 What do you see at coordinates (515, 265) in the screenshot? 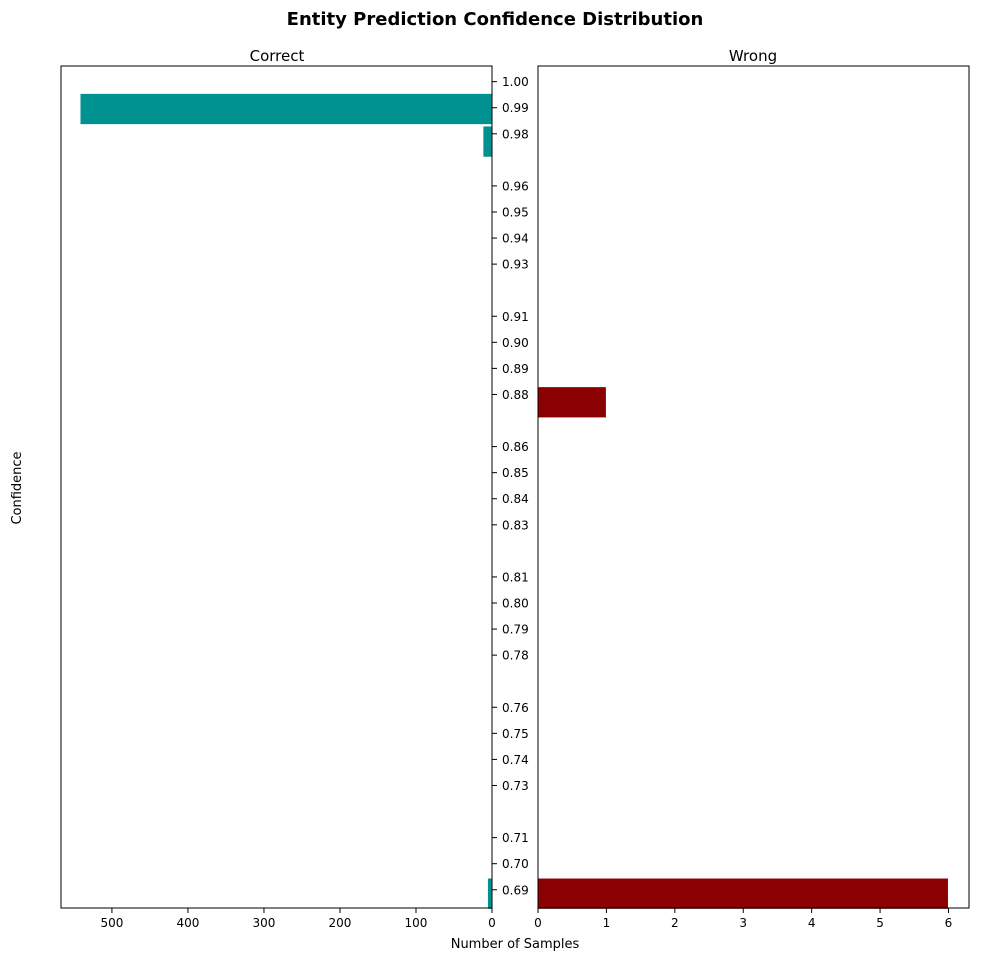
I see `y-tick-label-6: 0.93` at bounding box center [515, 265].